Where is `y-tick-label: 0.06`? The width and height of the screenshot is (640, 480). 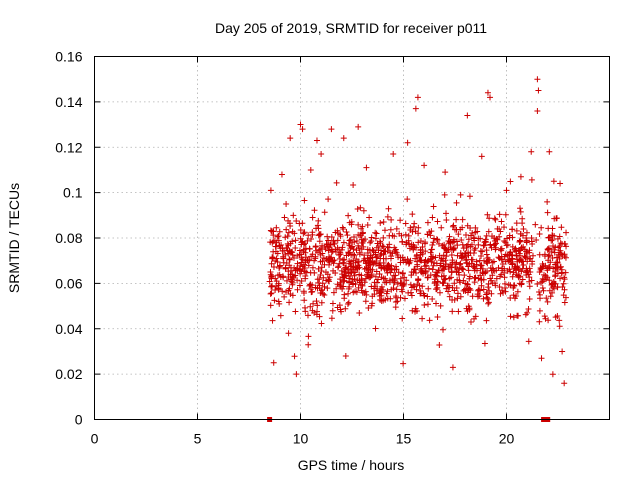 y-tick-label: 0.06 is located at coordinates (68, 283).